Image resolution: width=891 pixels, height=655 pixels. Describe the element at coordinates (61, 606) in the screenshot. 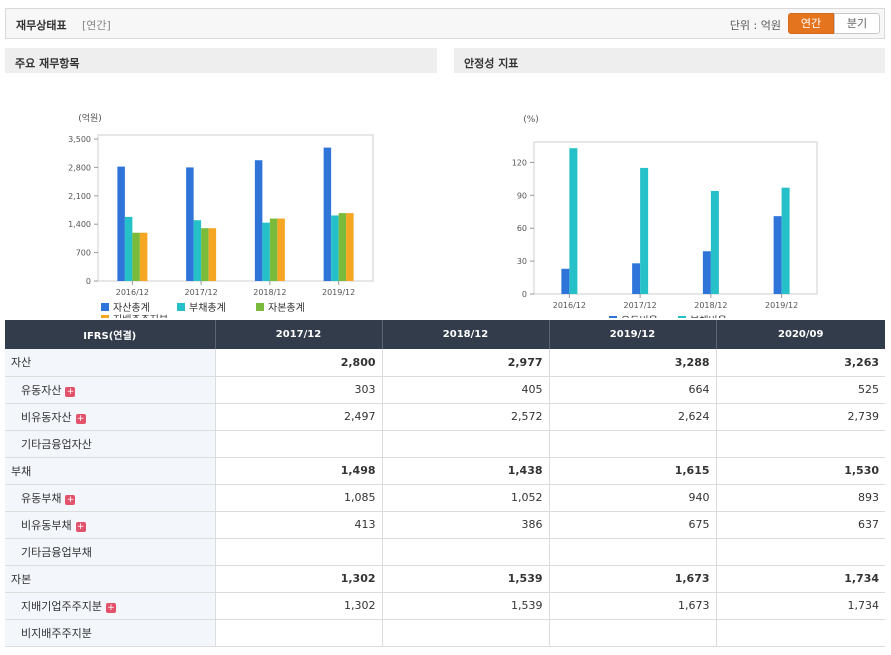

I see `row-label-text: 지배기업주주지분` at that location.